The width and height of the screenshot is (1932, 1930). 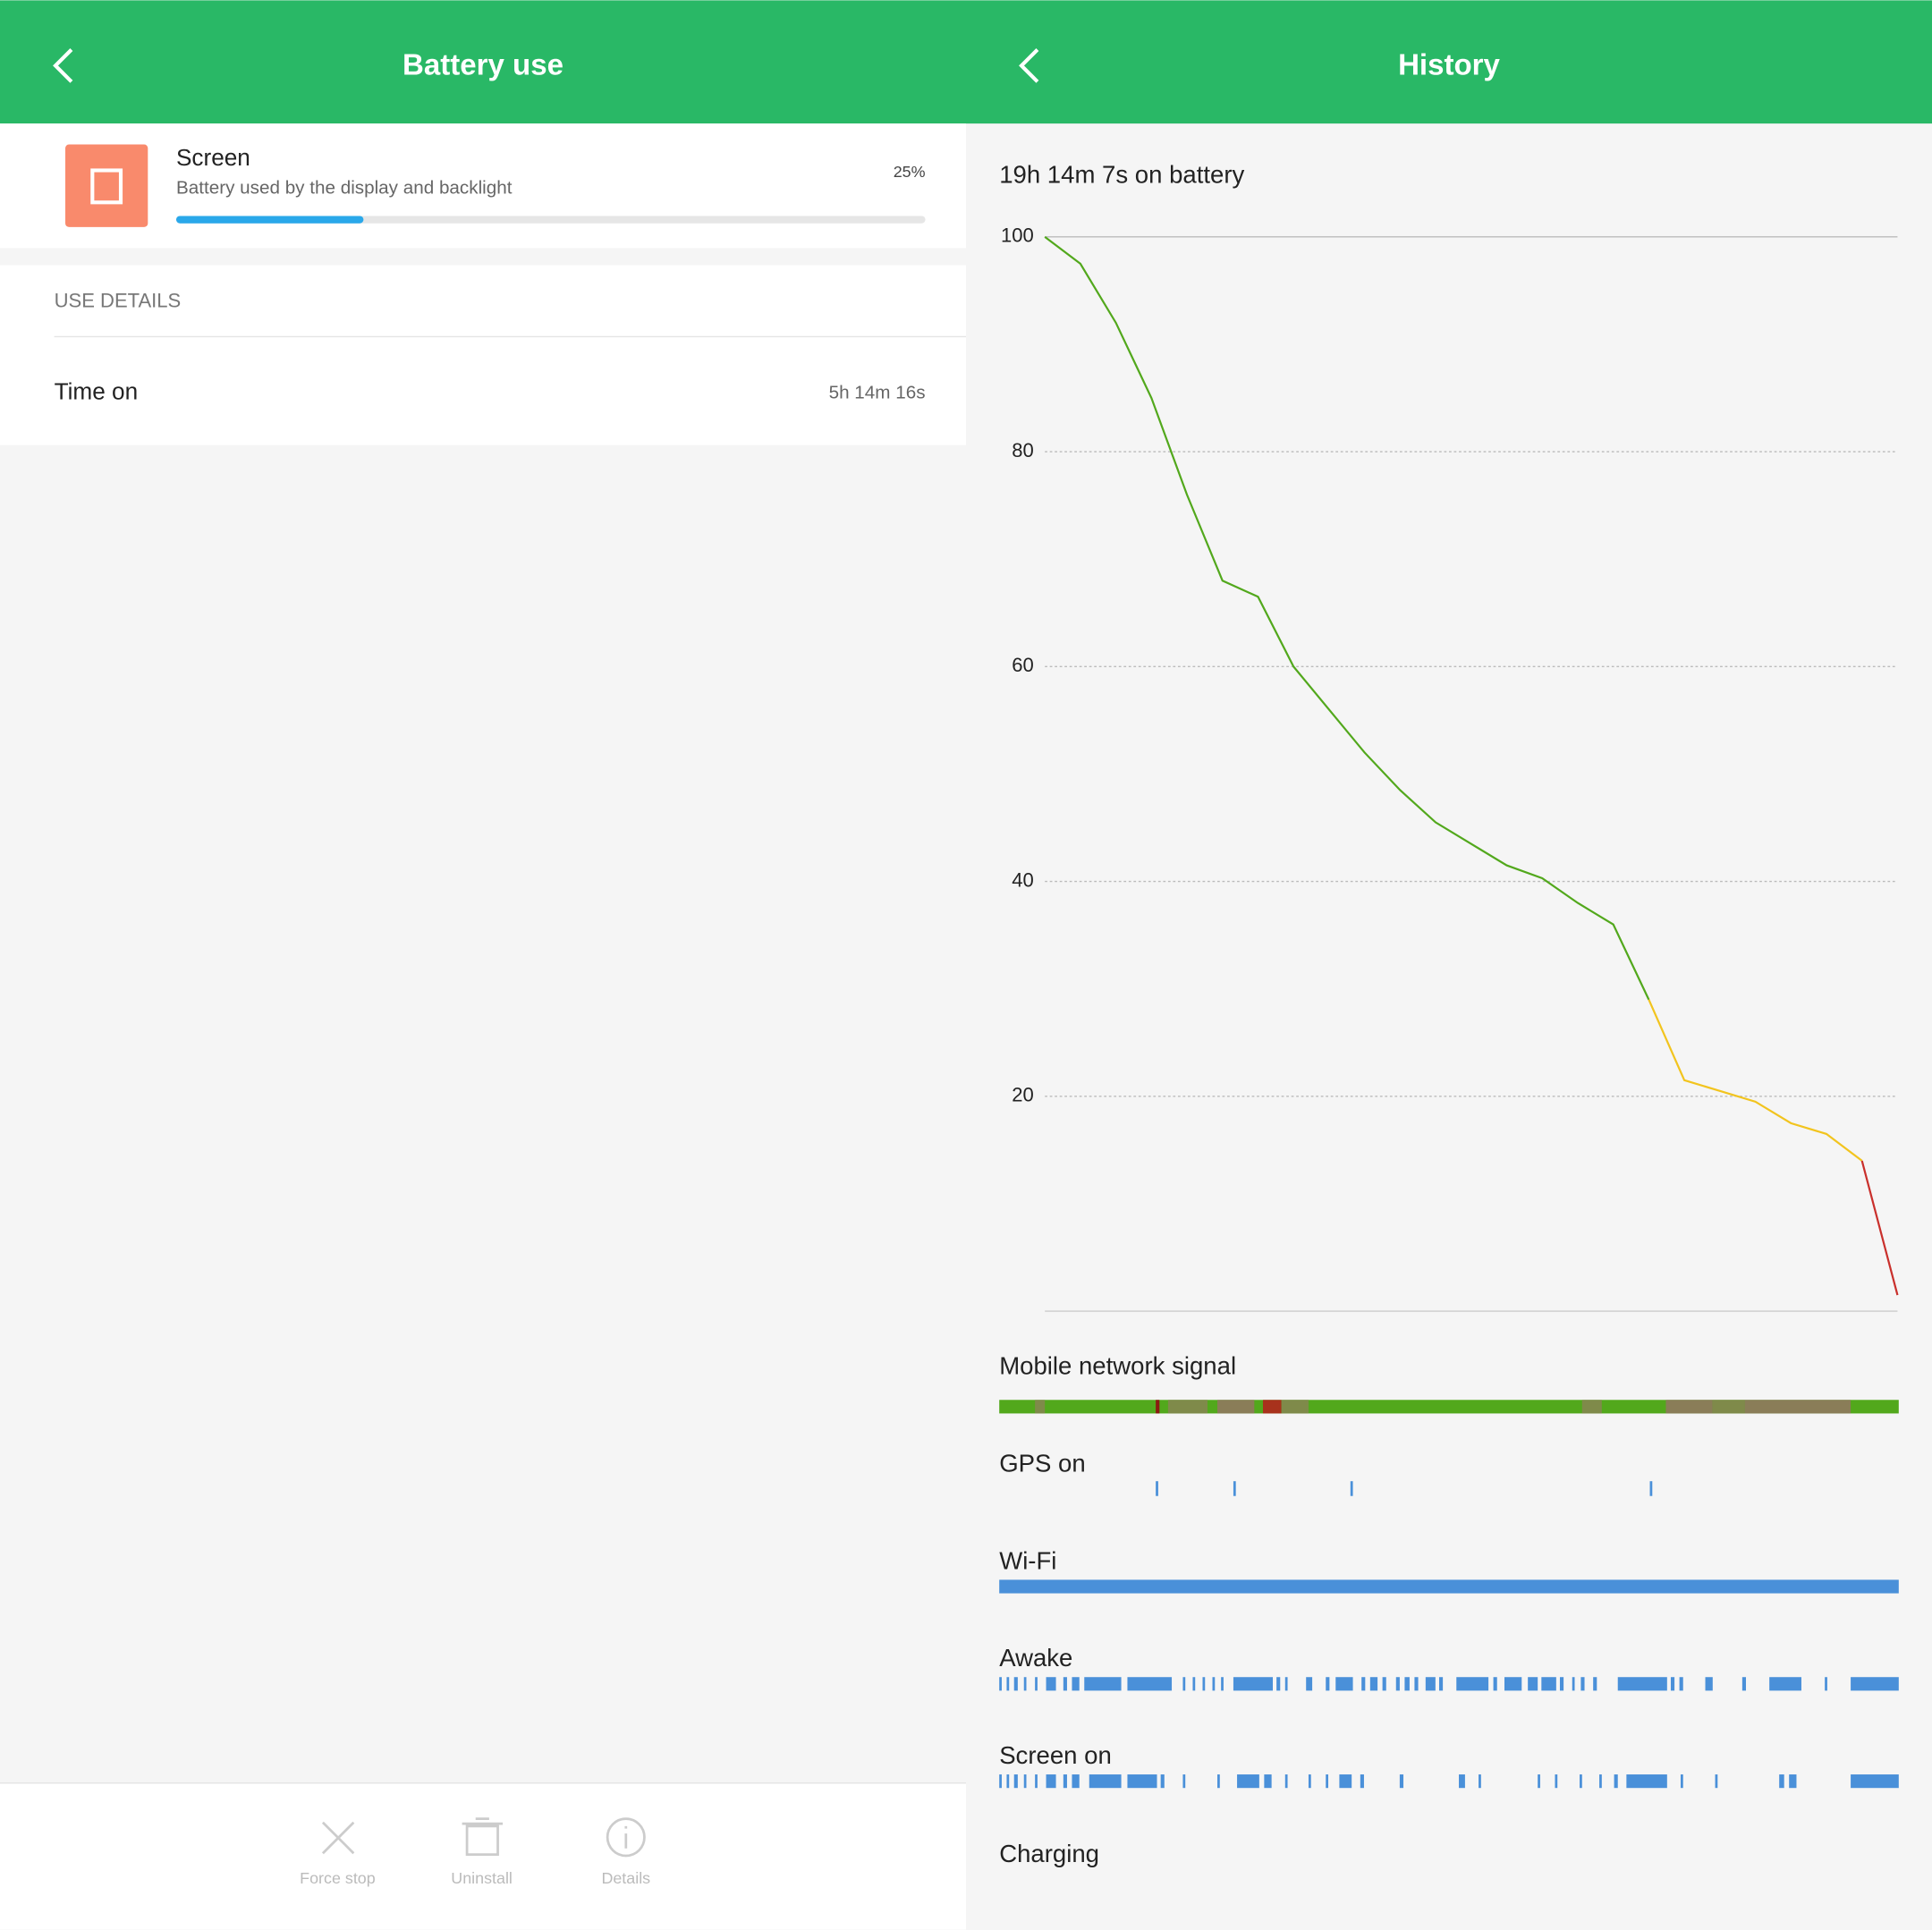 I want to click on progress-fill, so click(x=269, y=220).